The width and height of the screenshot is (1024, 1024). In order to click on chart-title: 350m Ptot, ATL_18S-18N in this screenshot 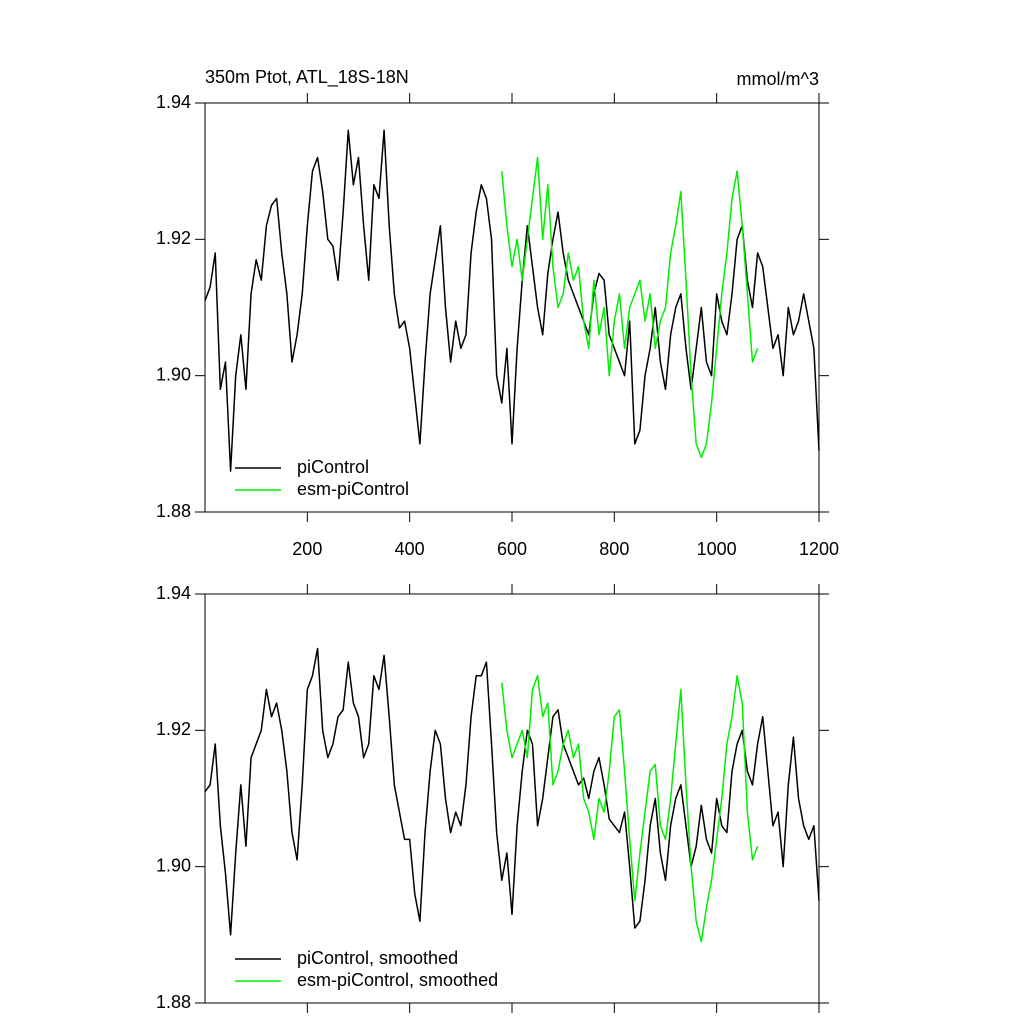, I will do `click(307, 77)`.